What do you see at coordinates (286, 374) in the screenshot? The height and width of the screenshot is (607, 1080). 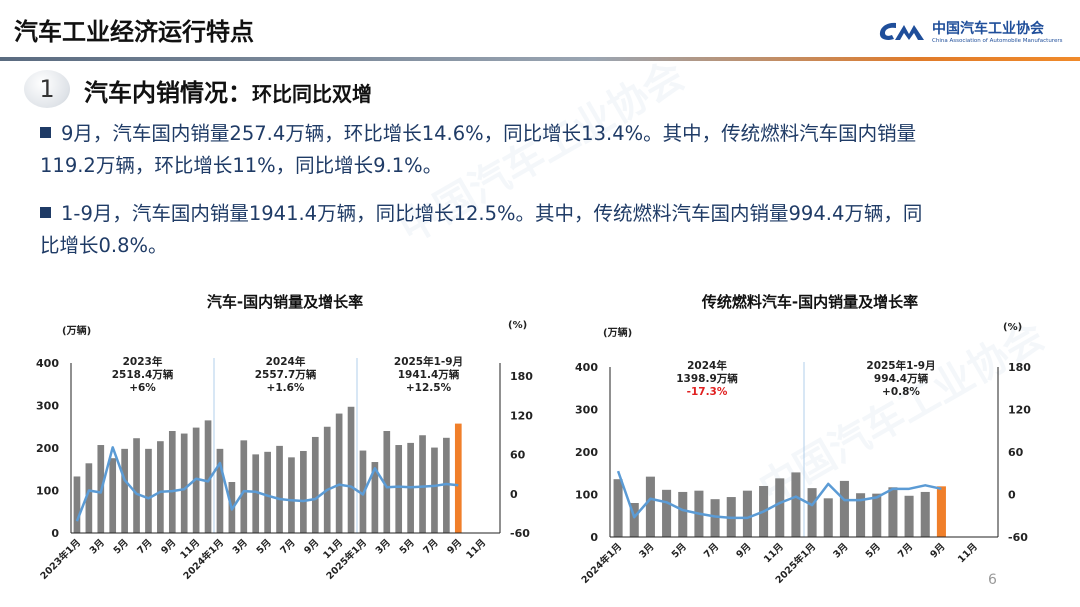 I see `annotation-total: 2557.7万辆` at bounding box center [286, 374].